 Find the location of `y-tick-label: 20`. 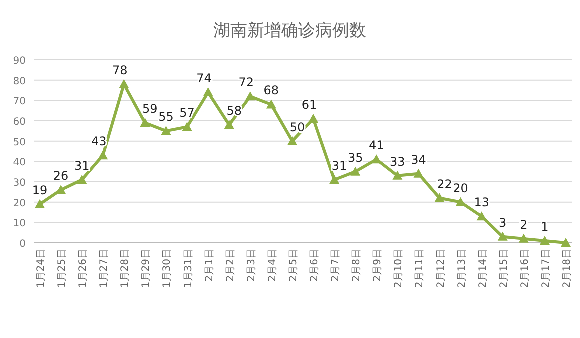

y-tick-label: 20 is located at coordinates (19, 204).